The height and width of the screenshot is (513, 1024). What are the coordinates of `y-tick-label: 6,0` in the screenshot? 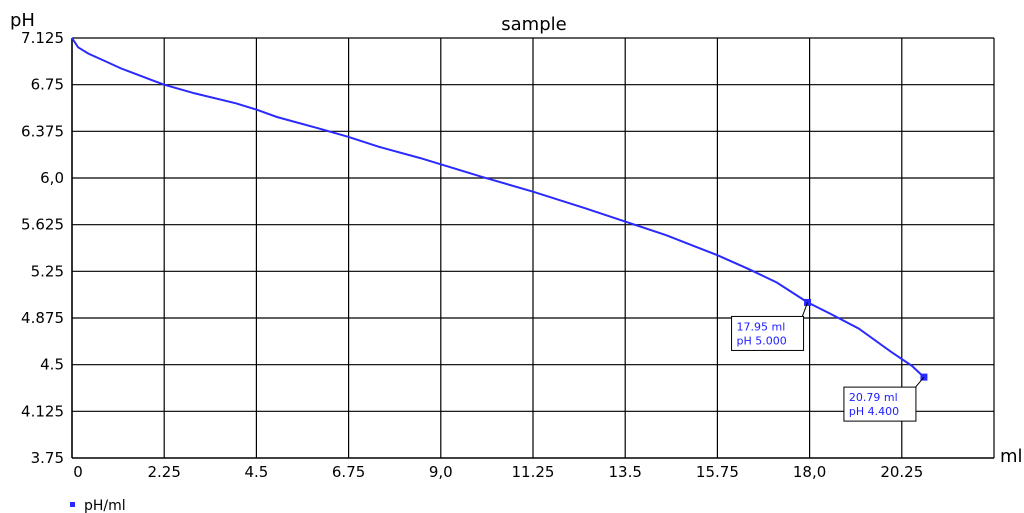 It's located at (52, 178).